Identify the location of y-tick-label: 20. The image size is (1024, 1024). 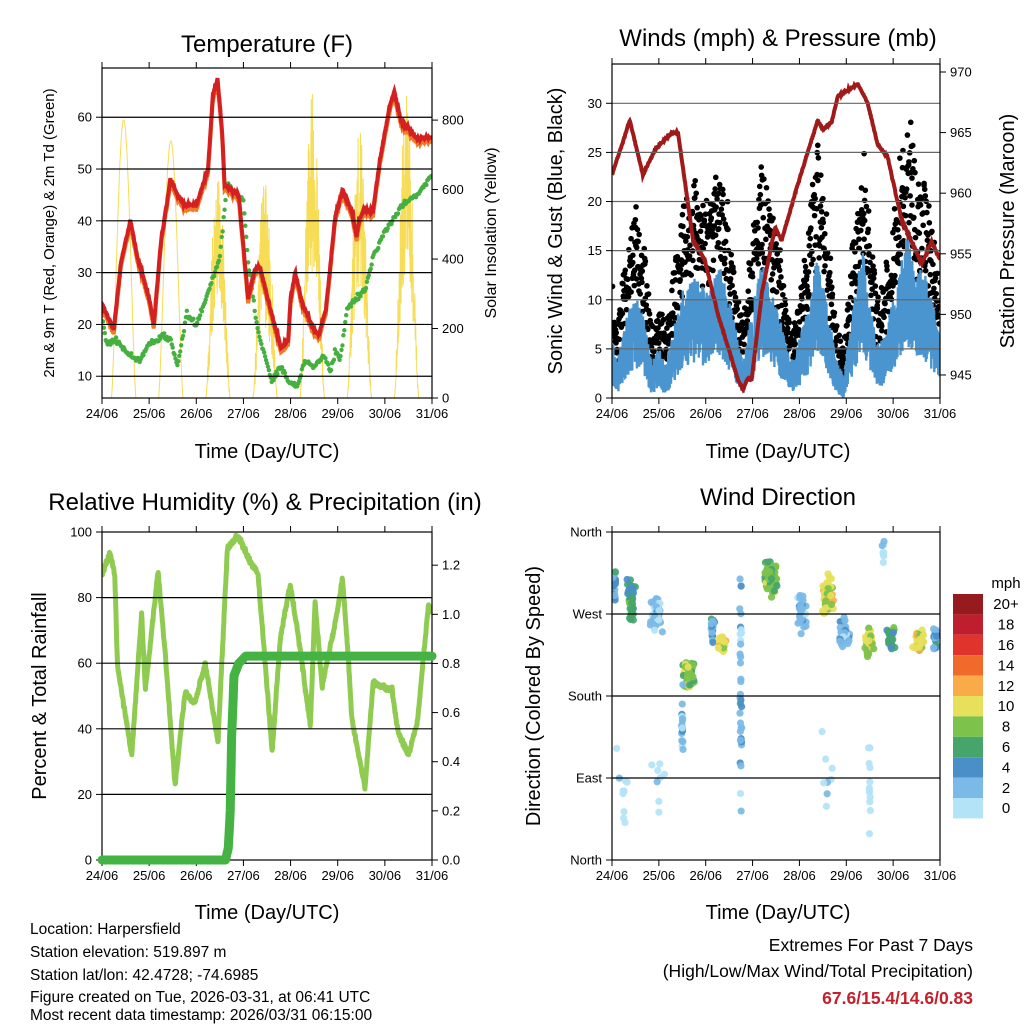
(85, 324).